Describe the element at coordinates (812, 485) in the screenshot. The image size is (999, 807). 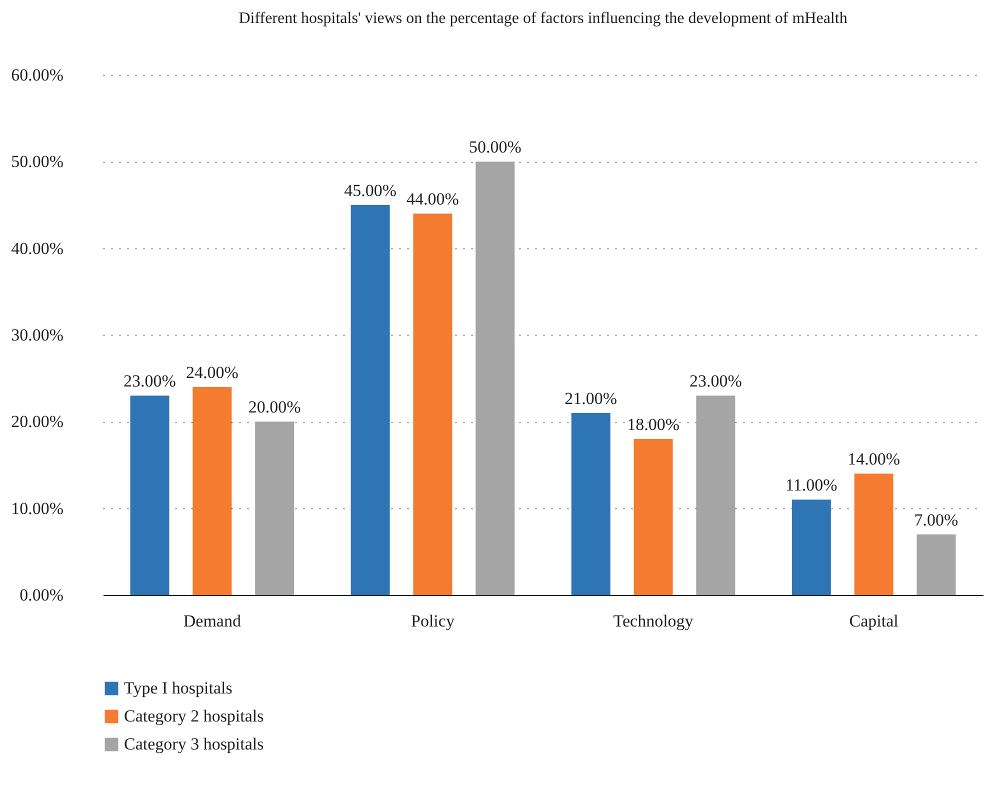
I see `data-label: 11.00%` at that location.